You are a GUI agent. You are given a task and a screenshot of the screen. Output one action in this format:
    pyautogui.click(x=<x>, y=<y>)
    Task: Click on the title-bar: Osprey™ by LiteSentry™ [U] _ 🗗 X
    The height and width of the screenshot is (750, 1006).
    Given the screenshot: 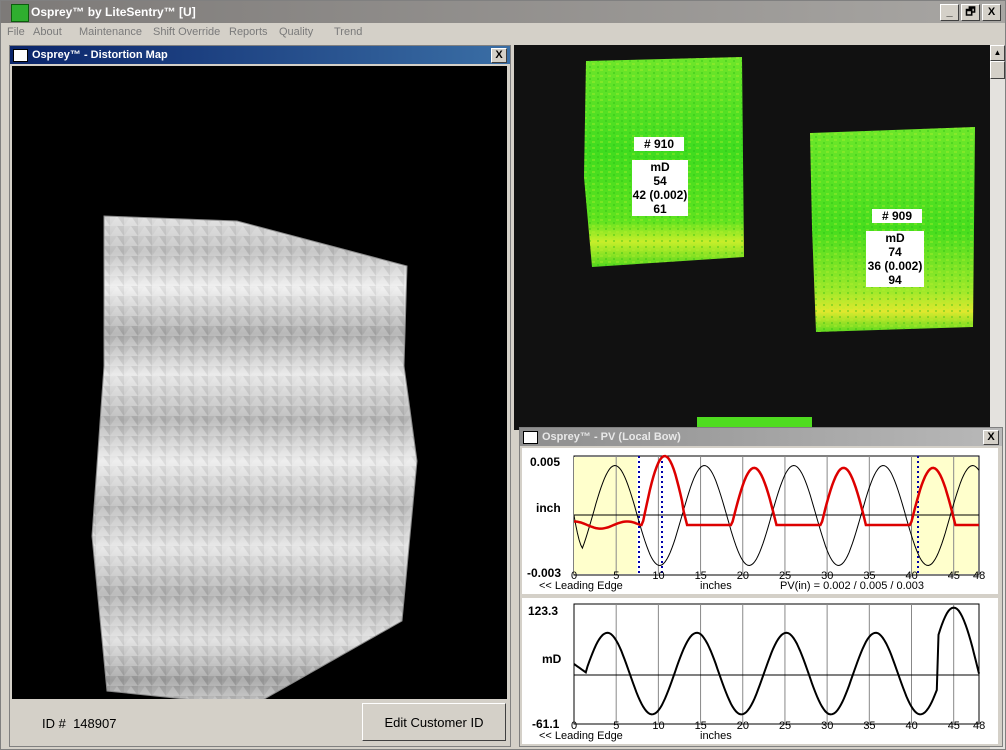 What is the action you would take?
    pyautogui.click(x=503, y=12)
    